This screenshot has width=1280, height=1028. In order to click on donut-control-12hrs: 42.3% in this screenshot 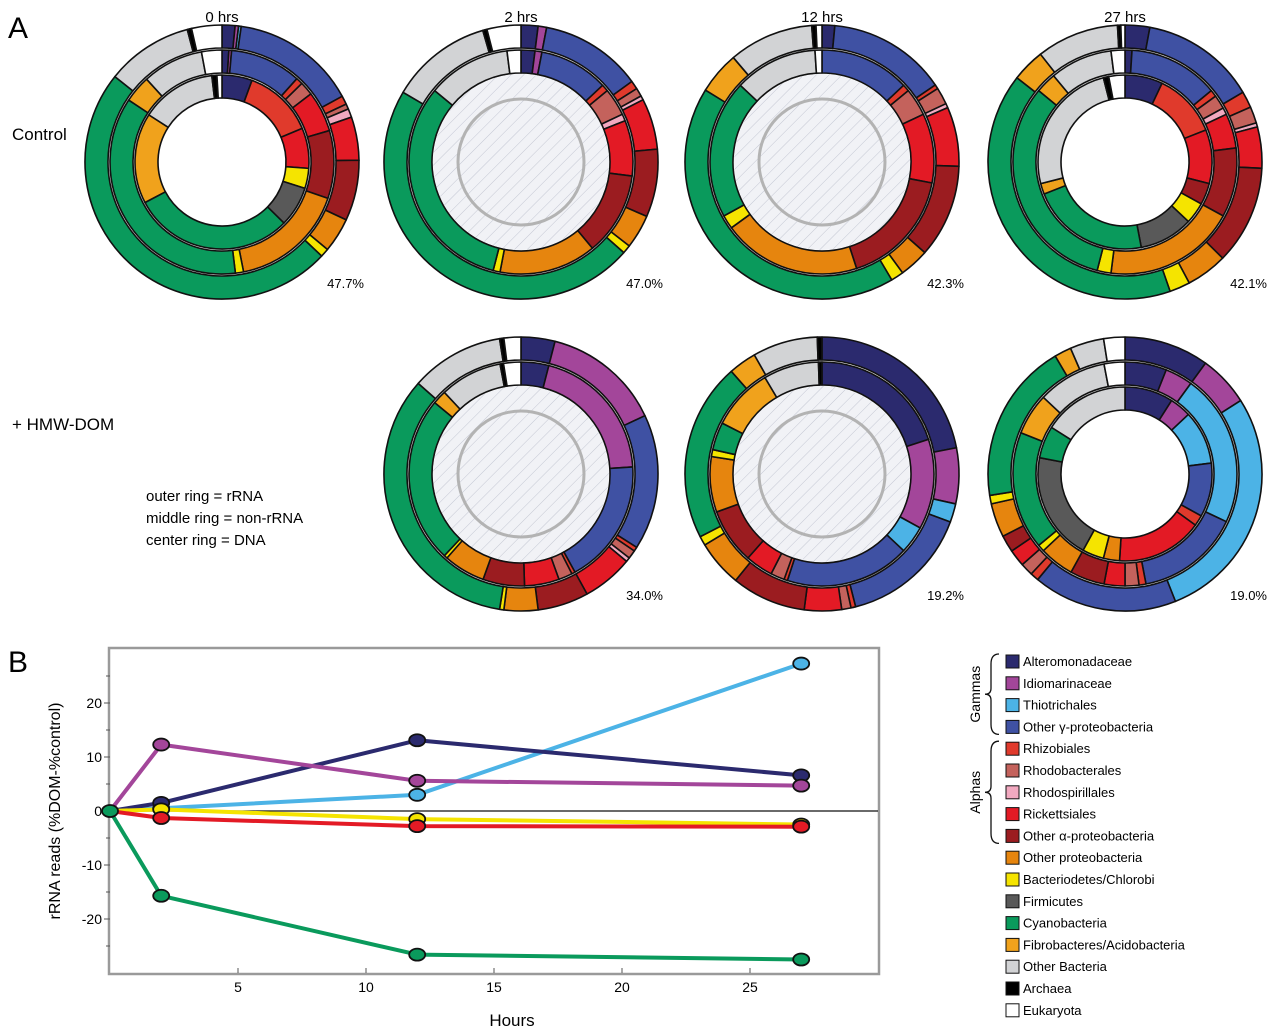, I will do `click(824, 162)`.